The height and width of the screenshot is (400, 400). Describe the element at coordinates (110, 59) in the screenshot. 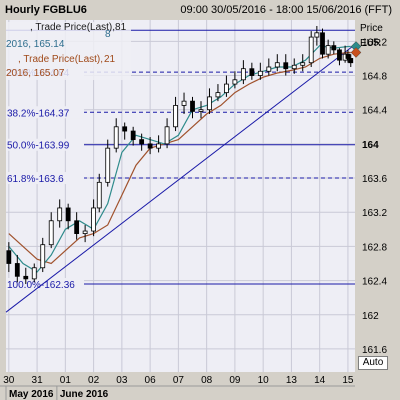

I see `legend-slow-suffix: 21` at that location.